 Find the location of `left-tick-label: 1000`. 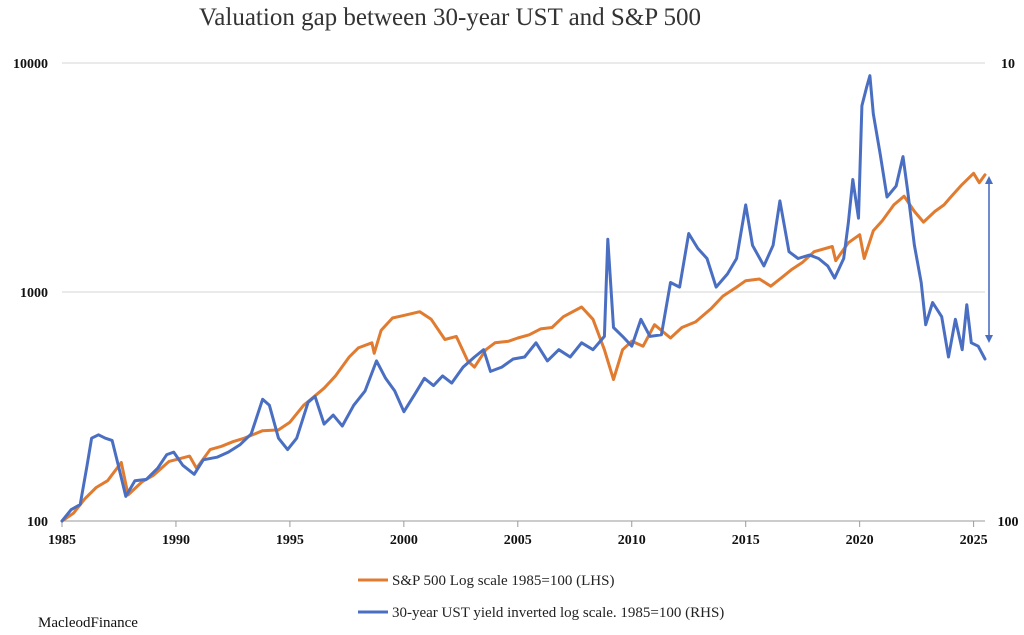

left-tick-label: 1000 is located at coordinates (34, 293).